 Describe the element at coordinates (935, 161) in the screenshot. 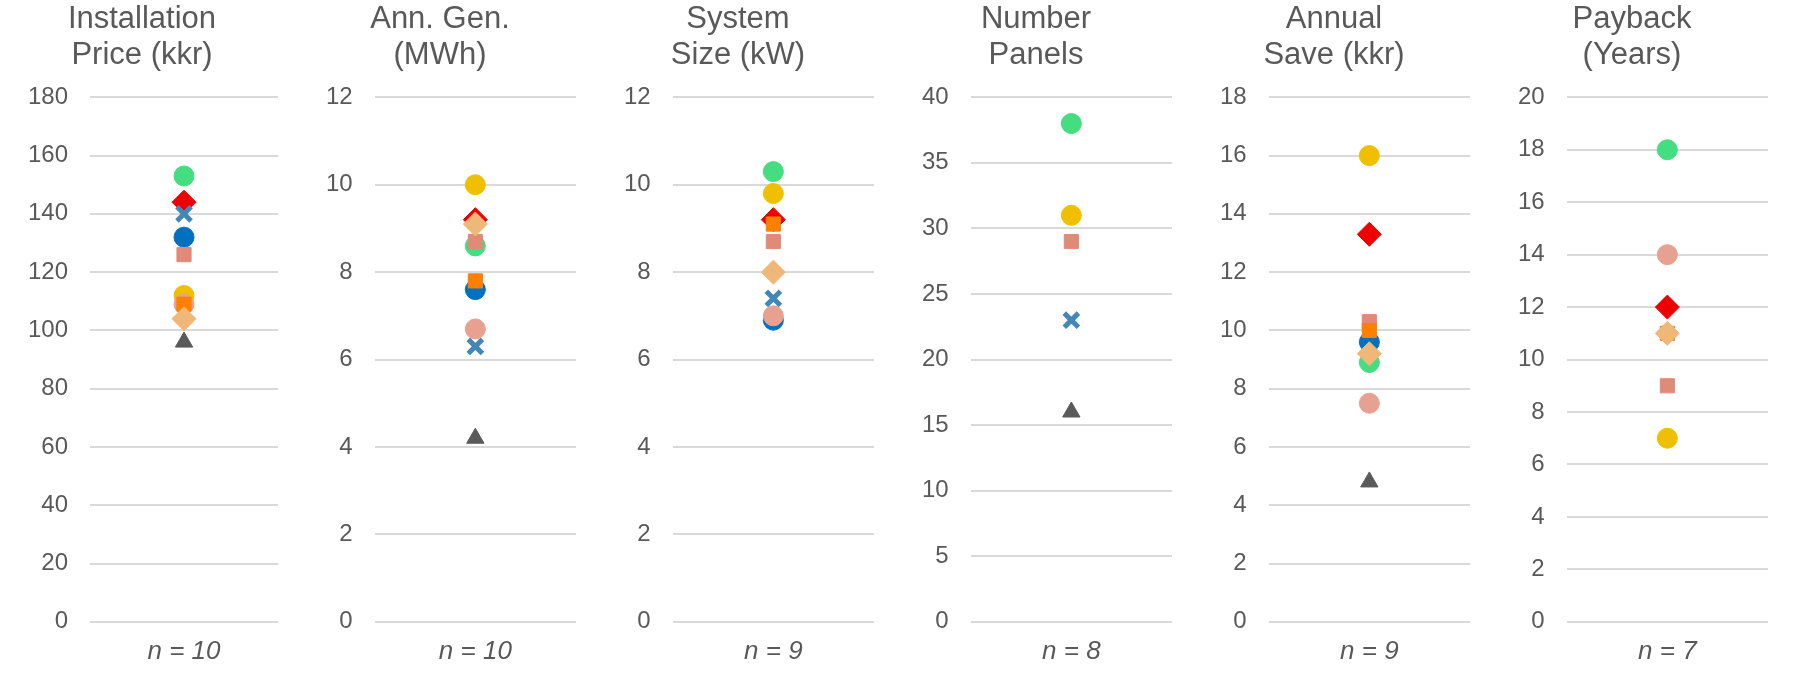

I see `y-tick-label: 35` at that location.